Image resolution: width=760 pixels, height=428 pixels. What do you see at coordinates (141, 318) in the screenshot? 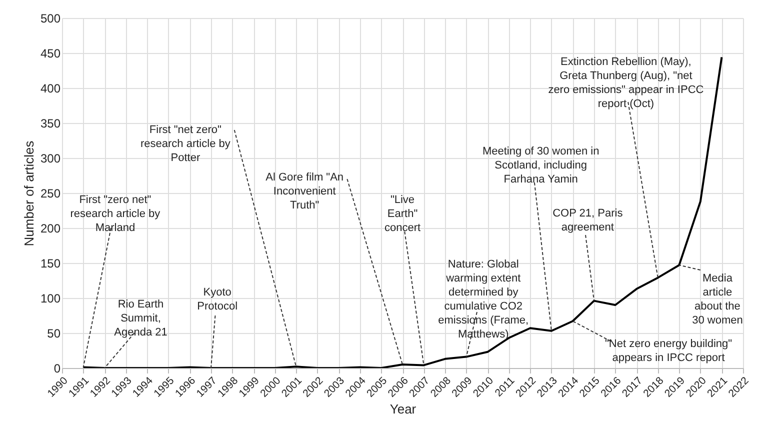
I see `annotation: Rio Earth Summit, Agenda 21` at bounding box center [141, 318].